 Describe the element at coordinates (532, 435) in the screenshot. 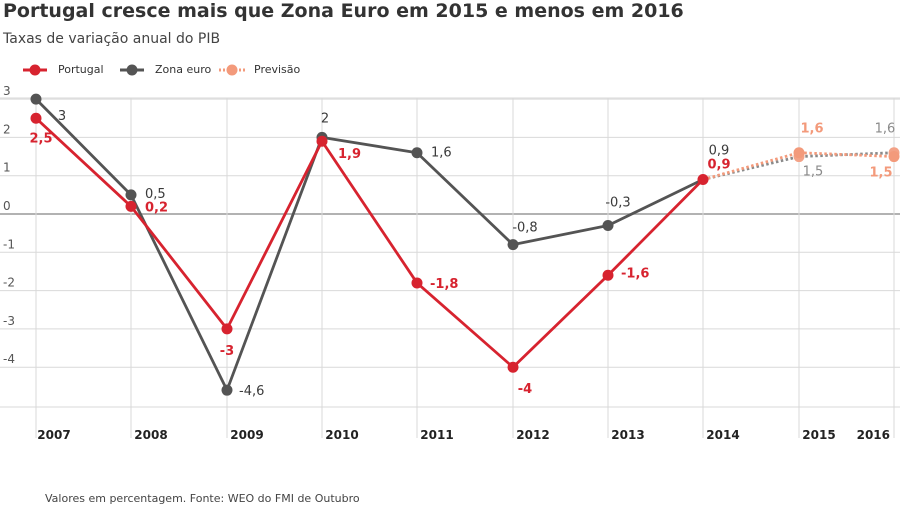

I see `x-tick-label: 2012` at that location.